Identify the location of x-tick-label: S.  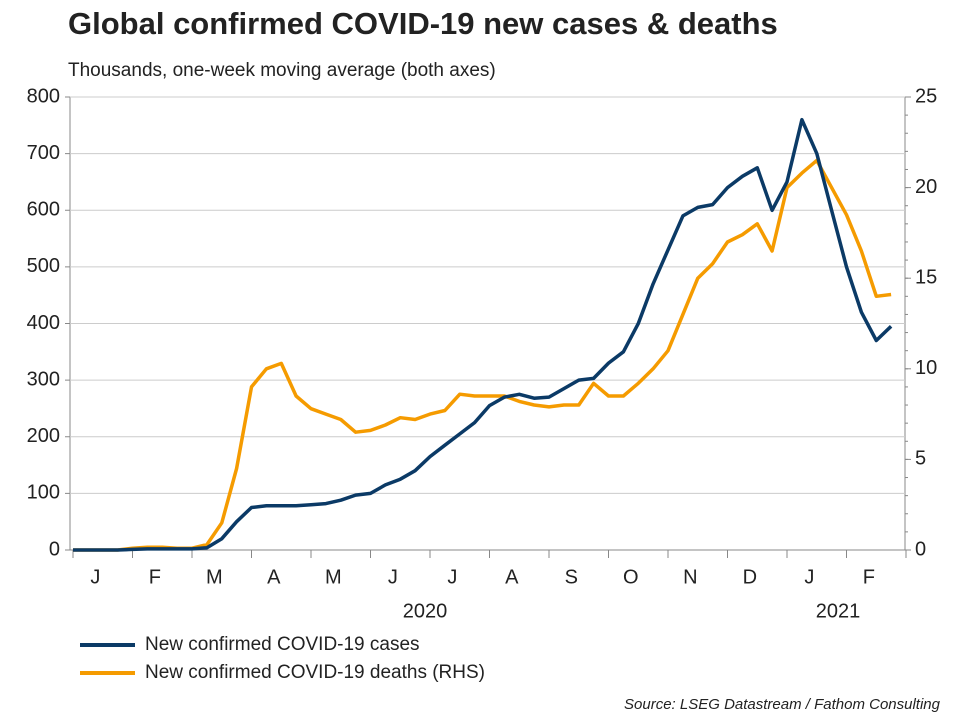
(571, 577).